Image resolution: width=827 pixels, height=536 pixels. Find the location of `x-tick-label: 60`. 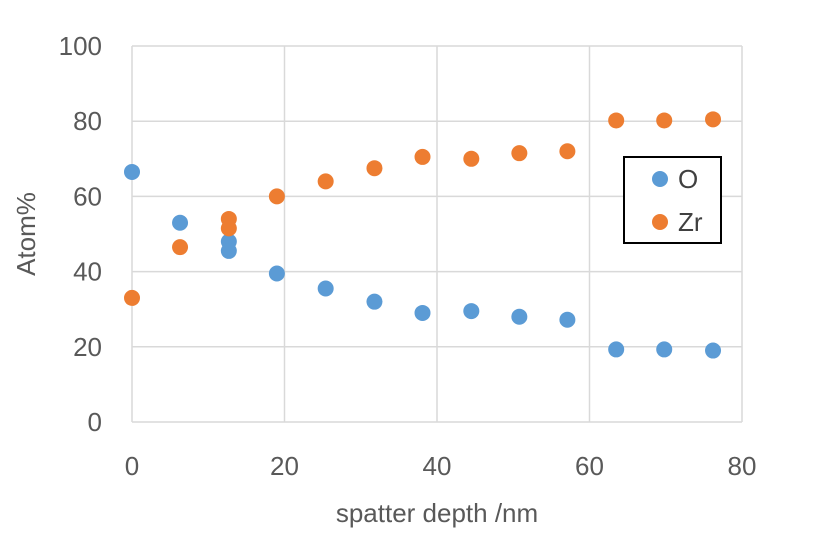

x-tick-label: 60 is located at coordinates (589, 466).